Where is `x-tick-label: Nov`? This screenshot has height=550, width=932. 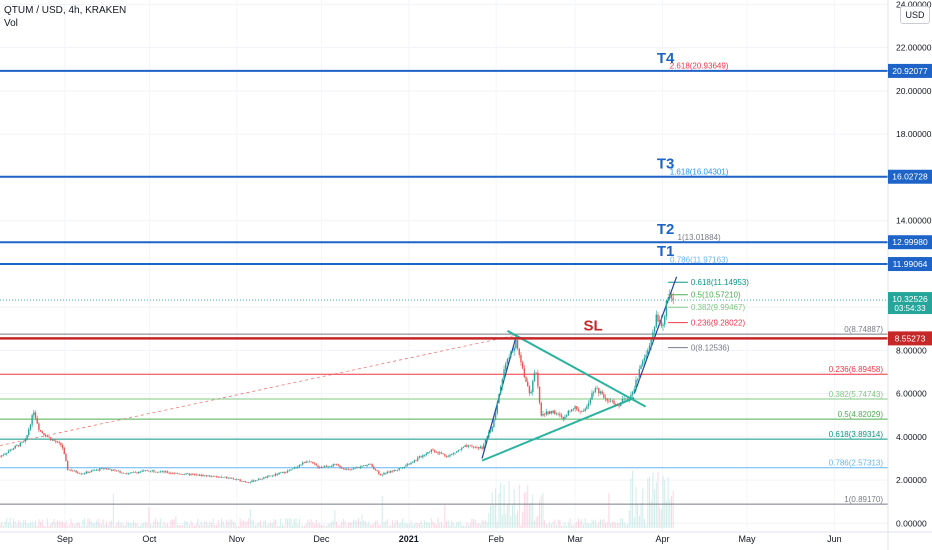
x-tick-label: Nov is located at coordinates (237, 539).